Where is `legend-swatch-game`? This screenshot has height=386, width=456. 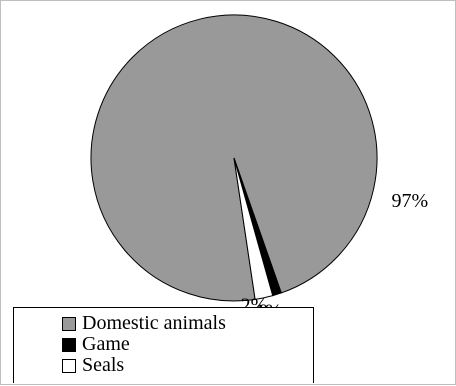
legend-swatch-game is located at coordinates (69, 344).